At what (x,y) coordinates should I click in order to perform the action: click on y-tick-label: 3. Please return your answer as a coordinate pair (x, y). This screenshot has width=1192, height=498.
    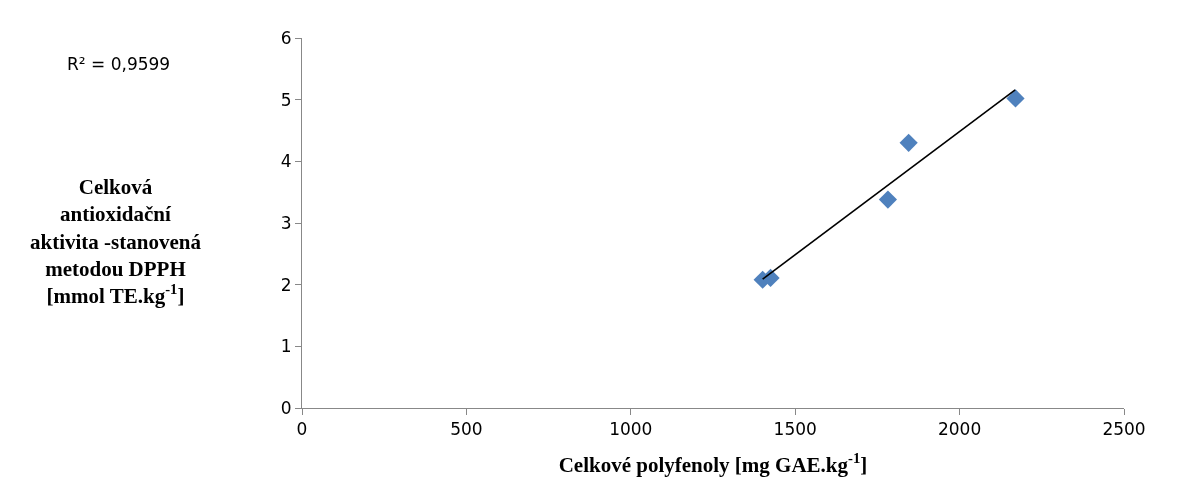
    Looking at the image, I should click on (286, 222).